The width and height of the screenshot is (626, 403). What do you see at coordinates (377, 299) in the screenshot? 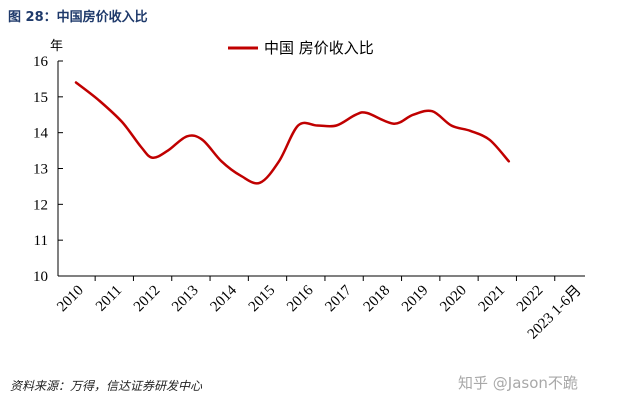
I see `x-tick-label: 2018` at bounding box center [377, 299].